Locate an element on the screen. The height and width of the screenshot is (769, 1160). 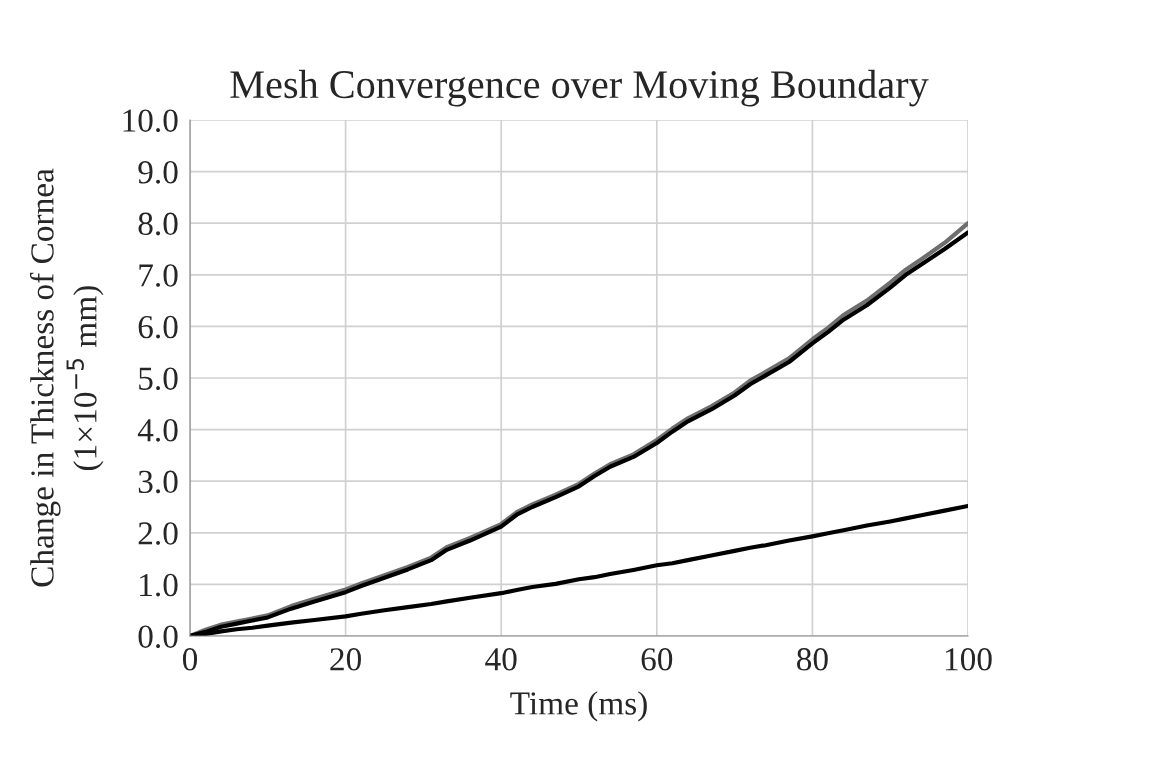
y-axis-title: Change in Thickness of Cornea (1×10$^{−5}$ mm) is located at coordinates (66, 377).